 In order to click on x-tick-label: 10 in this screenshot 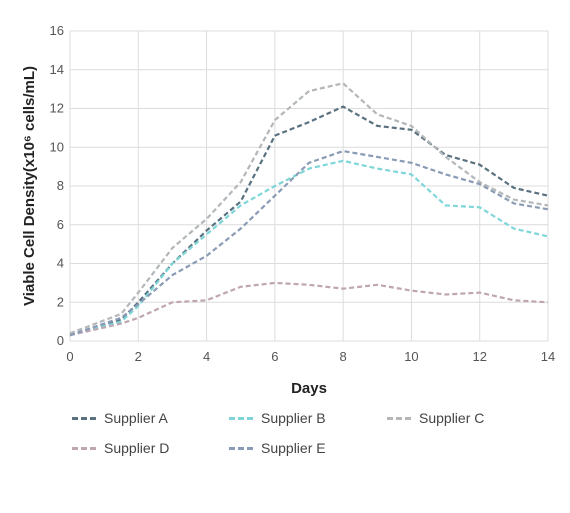, I will do `click(411, 356)`.